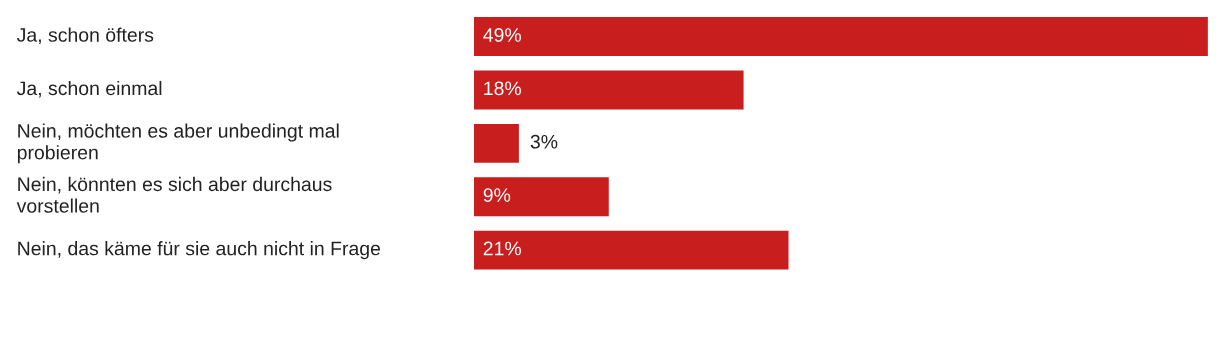  I want to click on data-label: 21%, so click(502, 248).